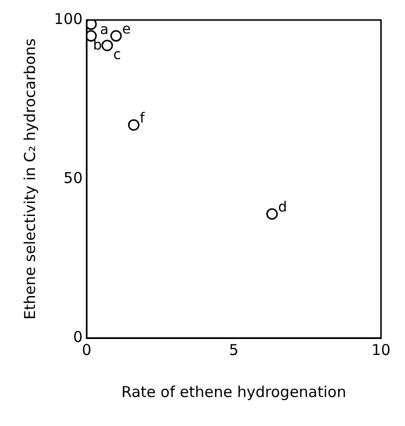 This screenshot has height=426, width=405. What do you see at coordinates (73, 177) in the screenshot?
I see `y-tick-label: 50` at bounding box center [73, 177].